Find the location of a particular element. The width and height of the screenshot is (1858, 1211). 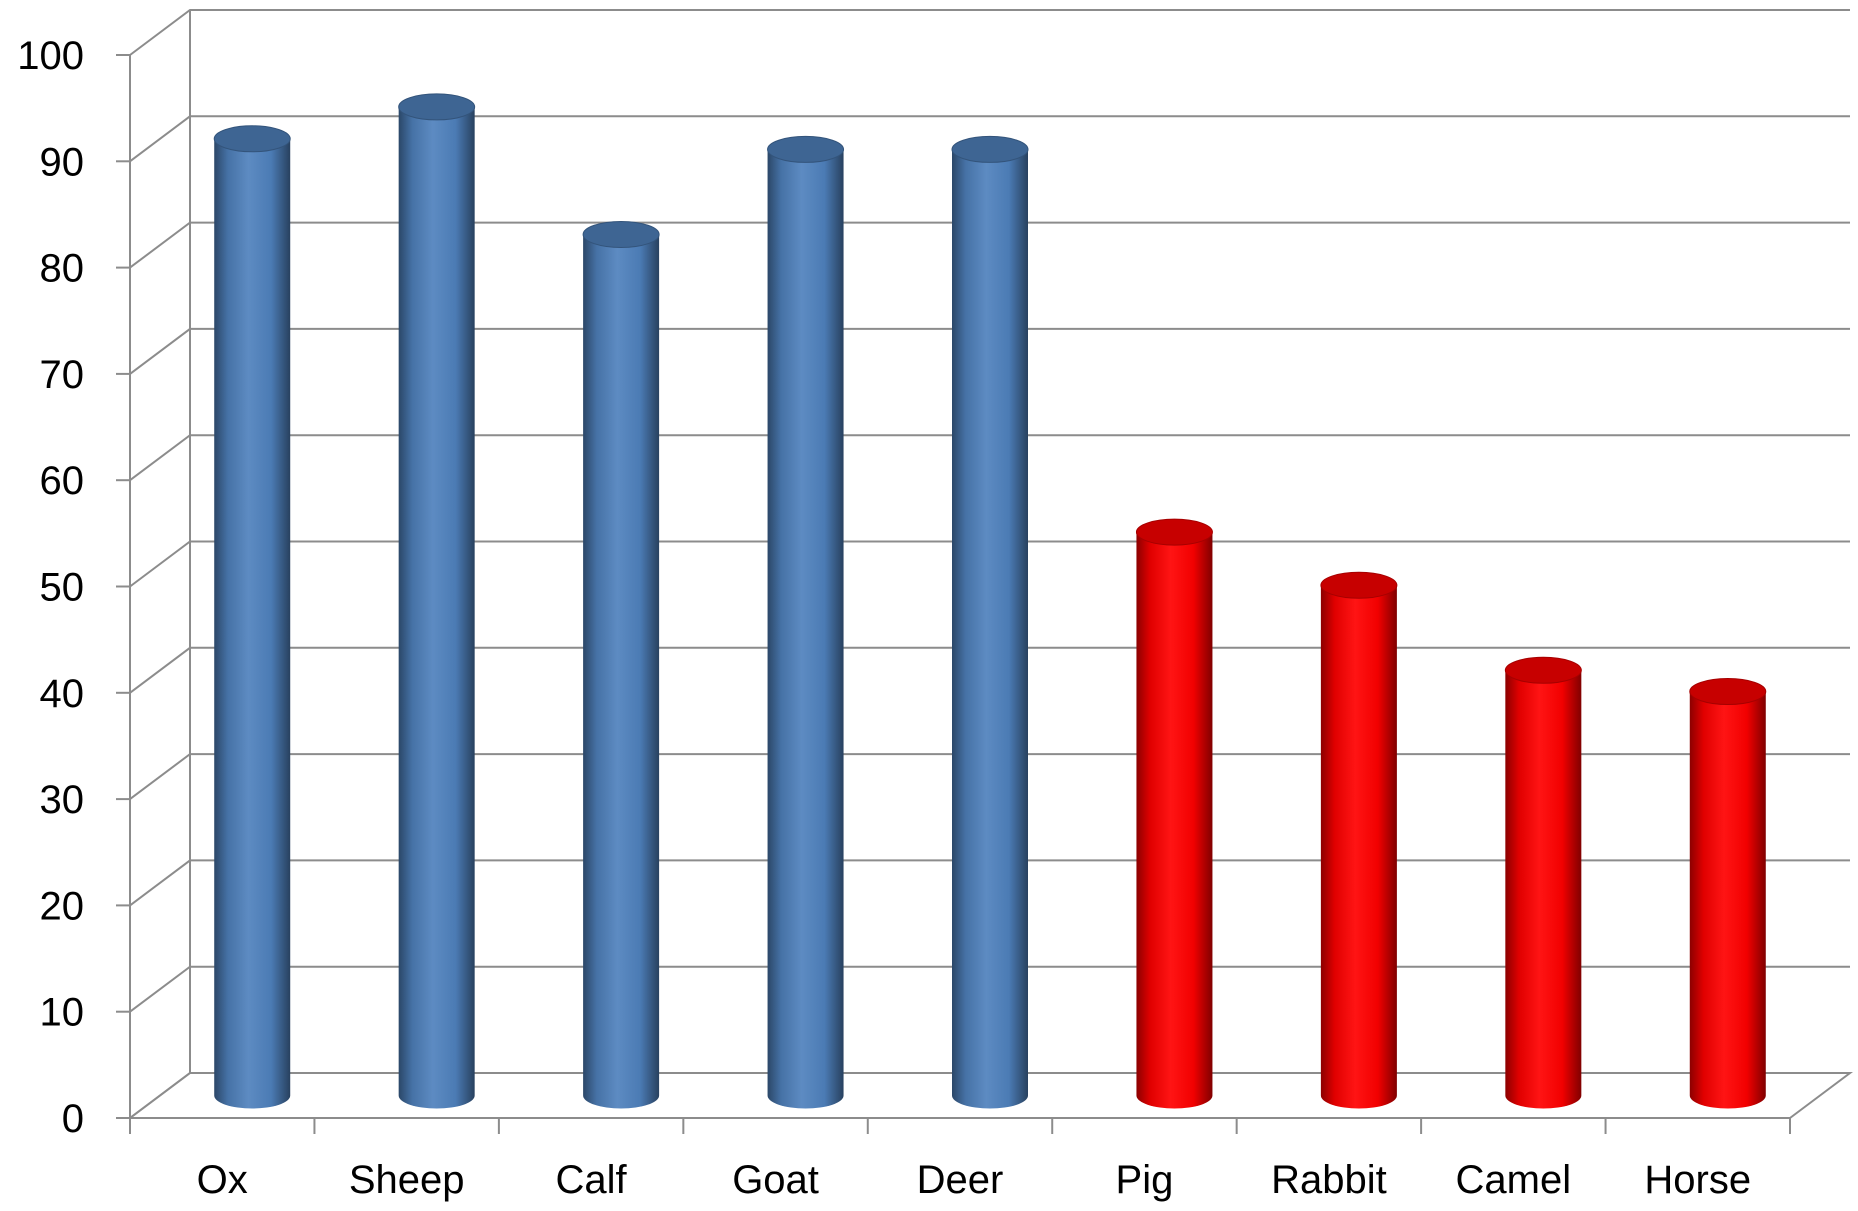

x-axis: Ox Sheep Calf Goat Deer Pig Rabbit Camel Horse is located at coordinates (960, 1159).